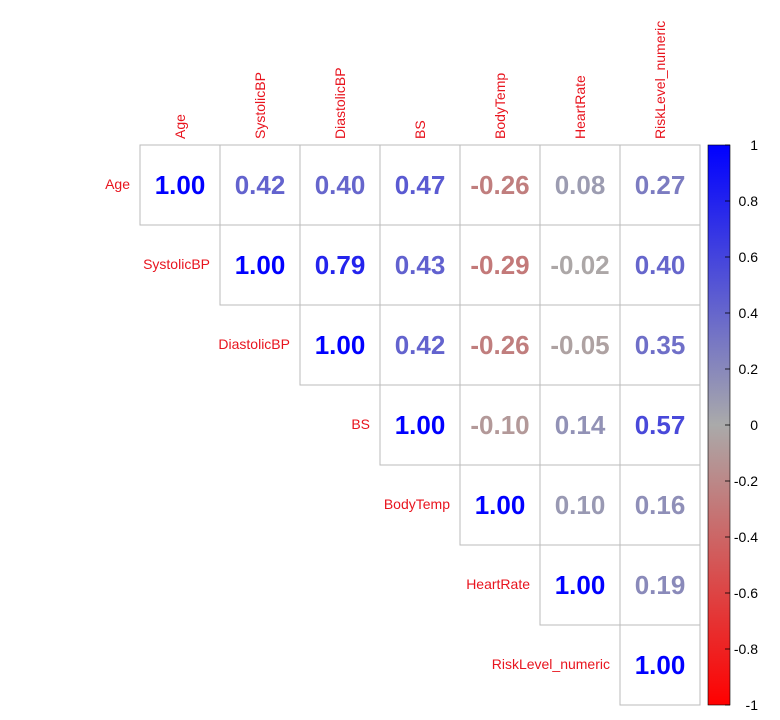  Describe the element at coordinates (746, 537) in the screenshot. I see `colorbar-tick-label: -0.4` at that location.